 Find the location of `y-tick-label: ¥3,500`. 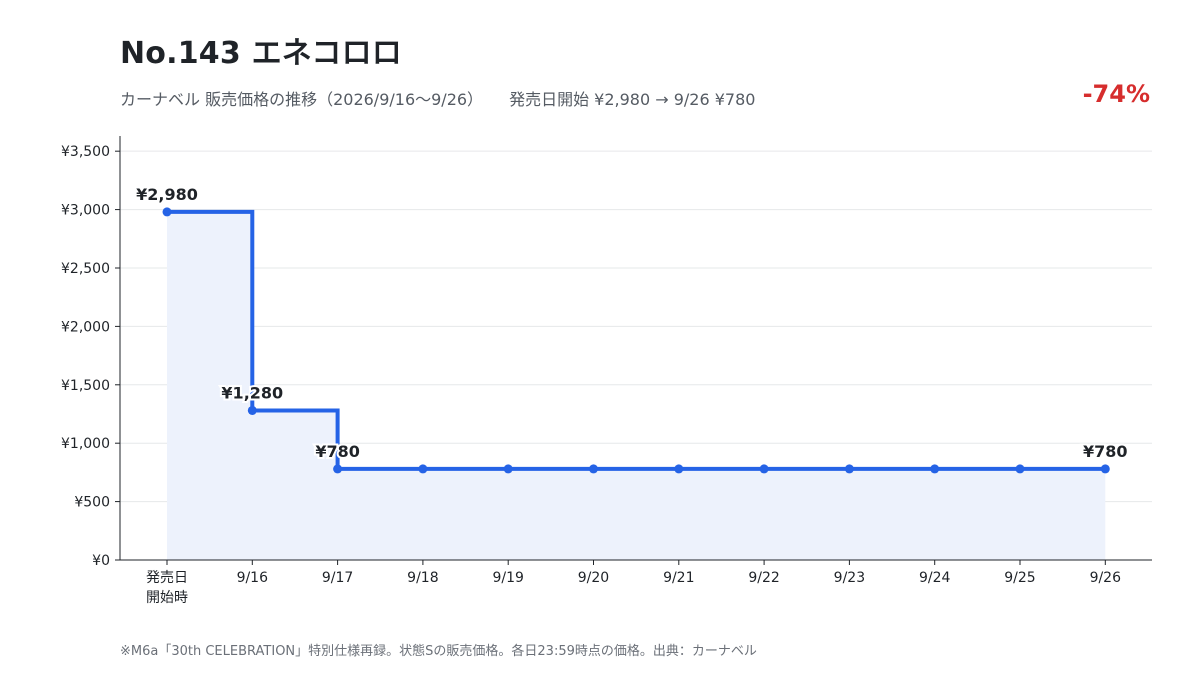

y-tick-label: ¥3,500 is located at coordinates (85, 152).